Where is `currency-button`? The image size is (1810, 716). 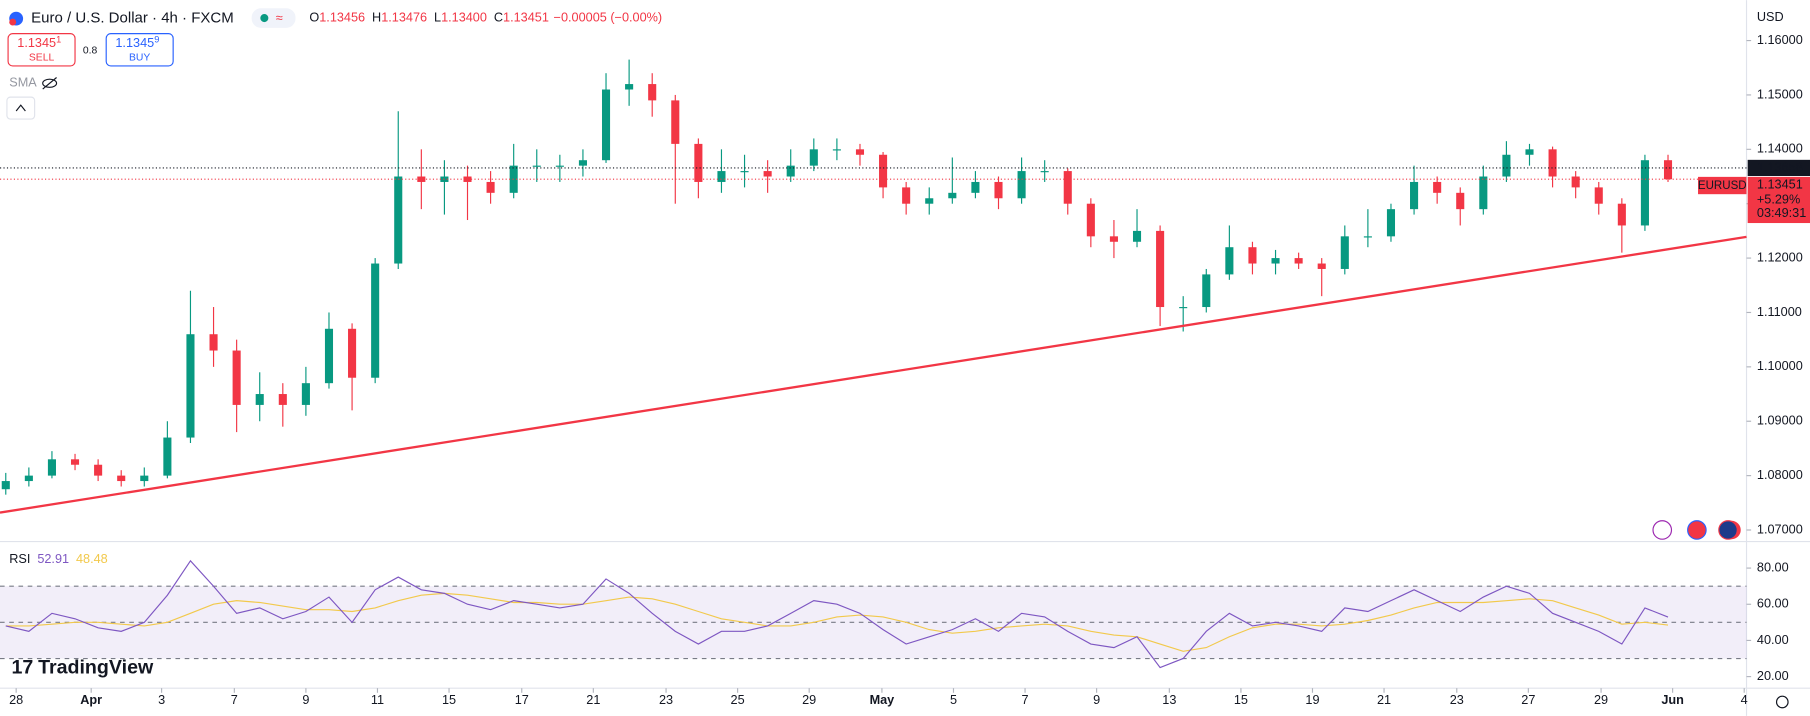 currency-button is located at coordinates (1768, 17).